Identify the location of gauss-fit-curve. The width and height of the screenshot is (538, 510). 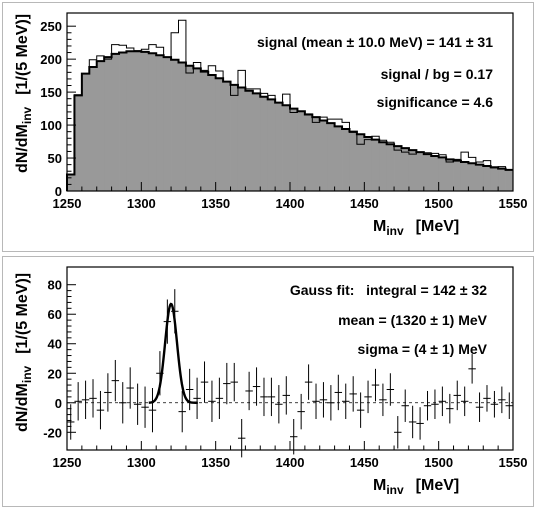
(173, 353).